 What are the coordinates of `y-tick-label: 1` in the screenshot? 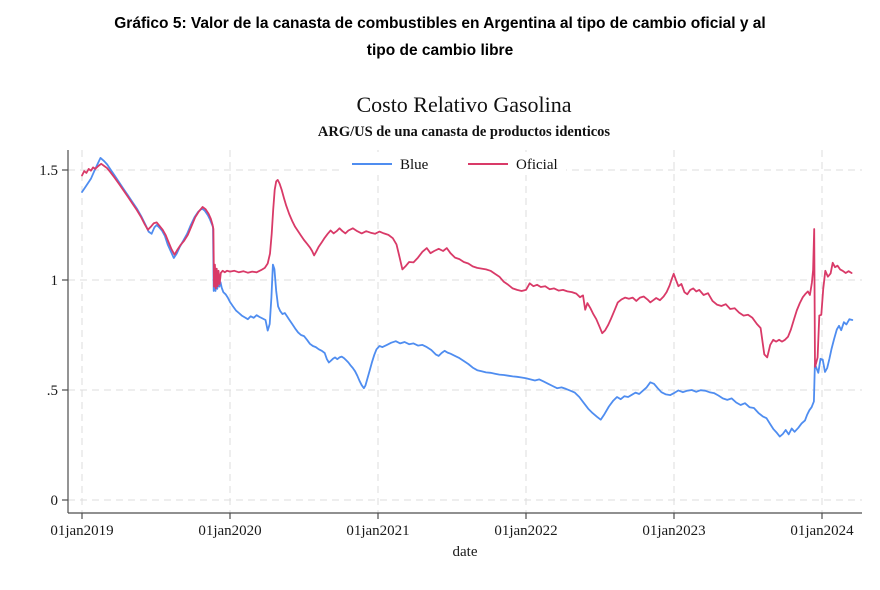 It's located at (55, 281).